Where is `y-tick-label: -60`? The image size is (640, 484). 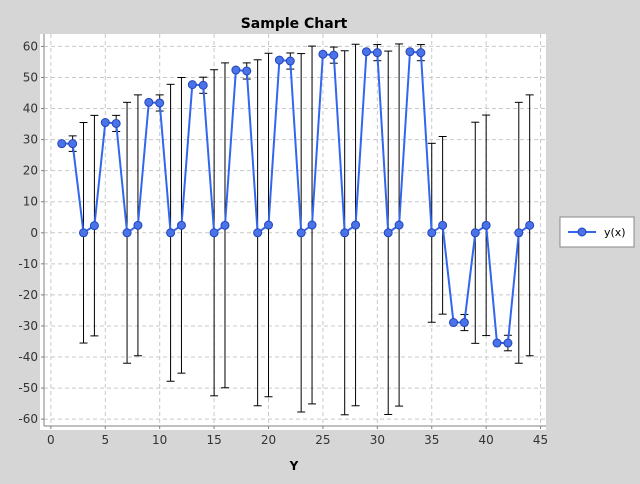
y-tick-label: -60 is located at coordinates (28, 419).